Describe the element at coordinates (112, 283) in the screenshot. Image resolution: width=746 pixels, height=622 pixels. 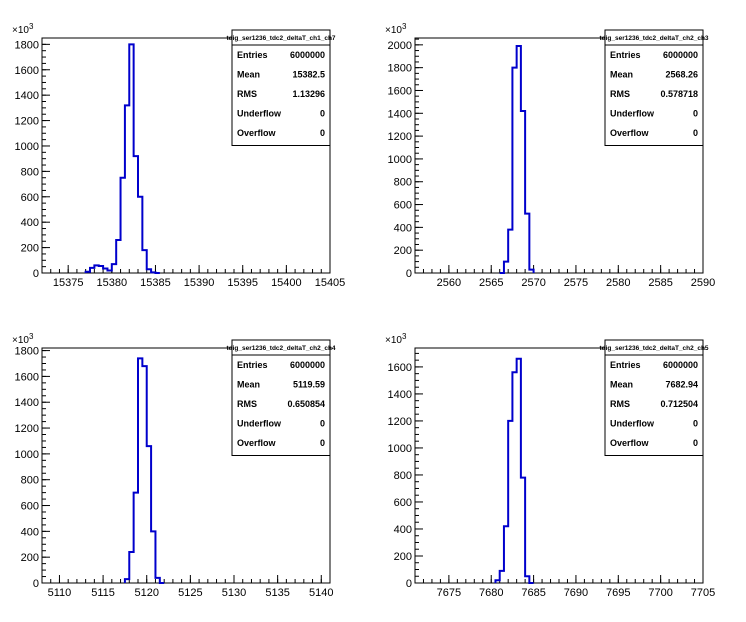
I see `x-tick-label: 15380` at that location.